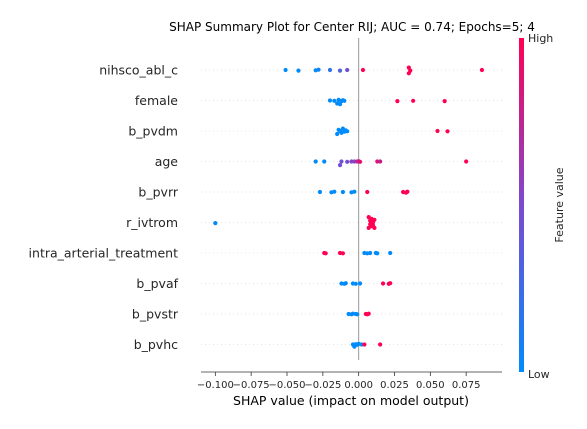 This screenshot has height=429, width=587. What do you see at coordinates (138, 70) in the screenshot?
I see `feature-label: nihsco_abl_c` at bounding box center [138, 70].